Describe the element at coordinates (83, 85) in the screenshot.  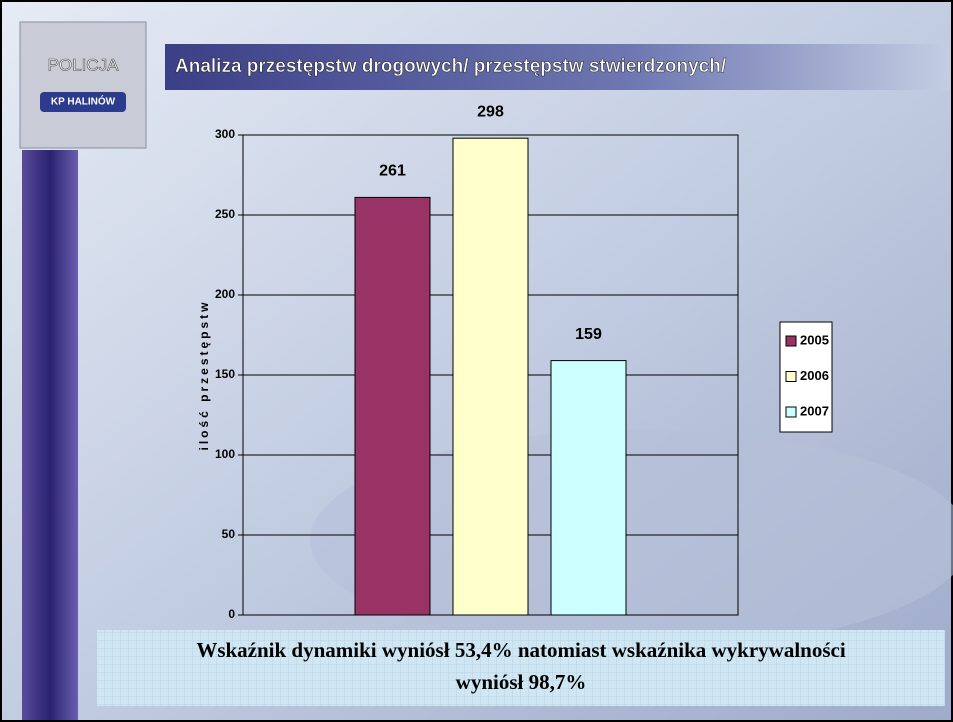
I see `logo` at that location.